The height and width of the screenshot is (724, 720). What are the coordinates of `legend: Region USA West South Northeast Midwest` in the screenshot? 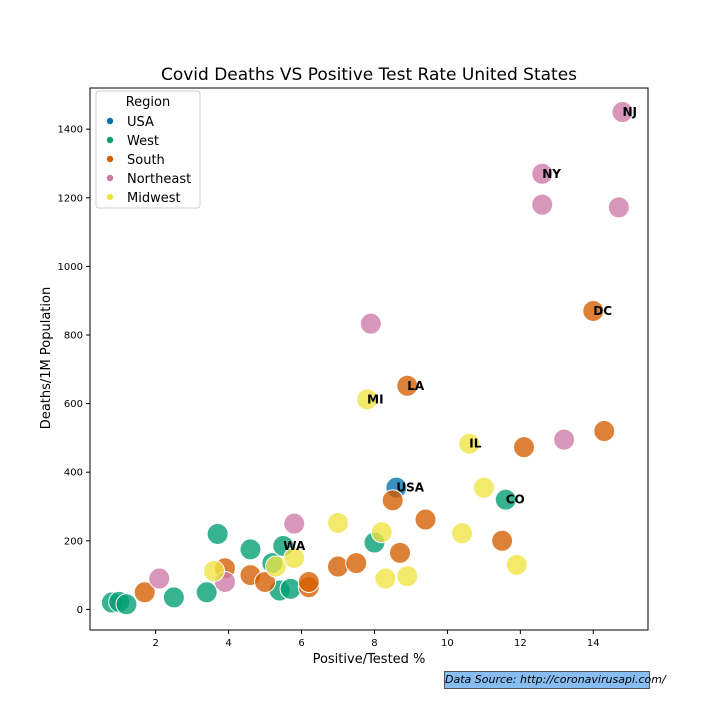 It's located at (148, 149).